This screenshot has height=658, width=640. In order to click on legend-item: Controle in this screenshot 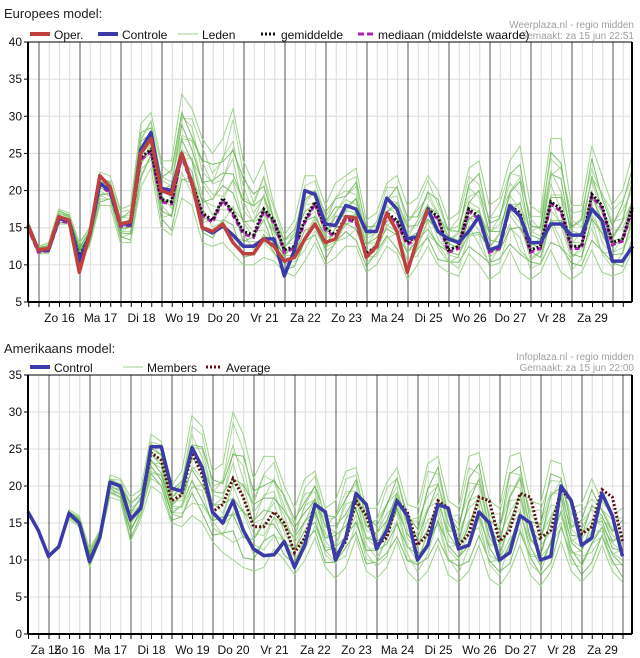, I will do `click(133, 35)`.